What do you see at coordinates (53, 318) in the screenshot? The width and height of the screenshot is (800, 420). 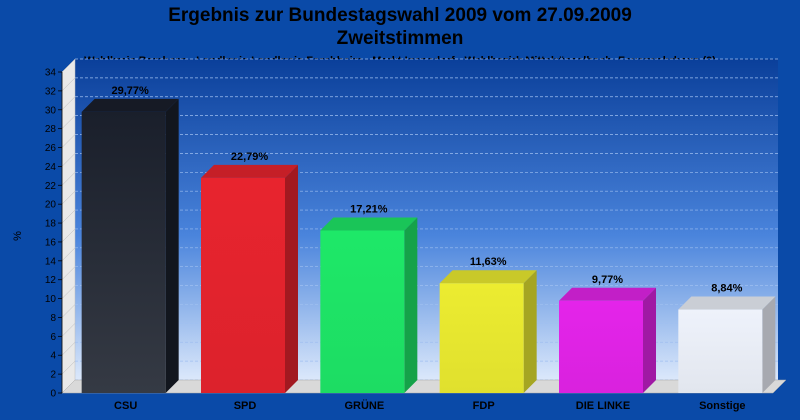 I see `y-tick-label: 8` at bounding box center [53, 318].